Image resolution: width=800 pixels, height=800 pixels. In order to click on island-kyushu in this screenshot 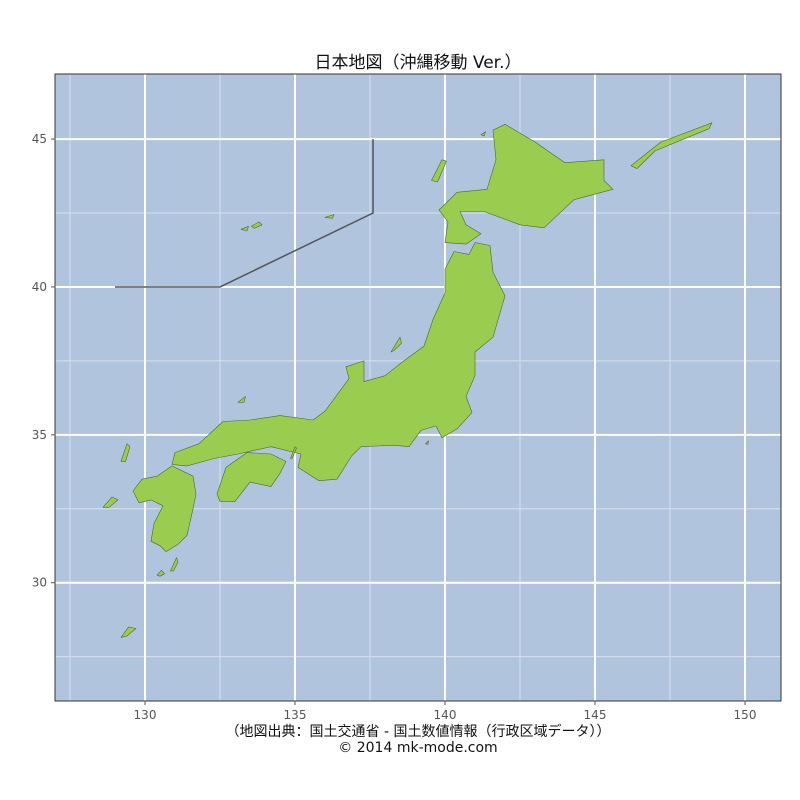, I will do `click(164, 508)`.